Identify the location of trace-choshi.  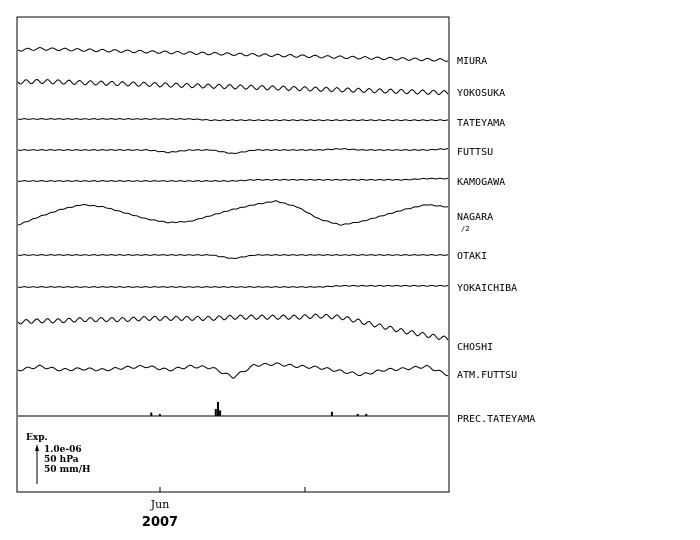
(233, 327).